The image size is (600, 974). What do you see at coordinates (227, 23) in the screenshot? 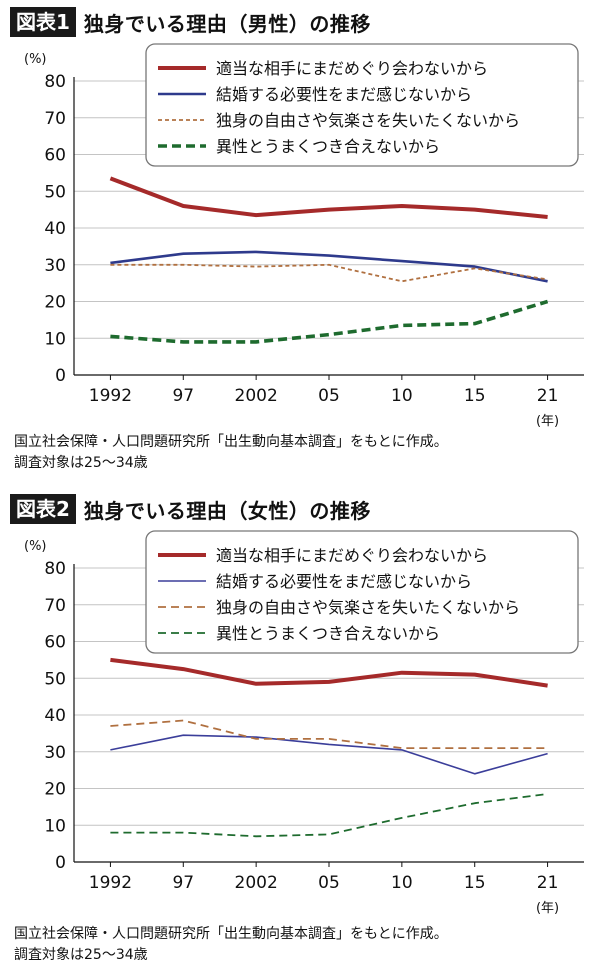
I see `chart-title: 独身でいる理由（男性）の推移` at bounding box center [227, 23].